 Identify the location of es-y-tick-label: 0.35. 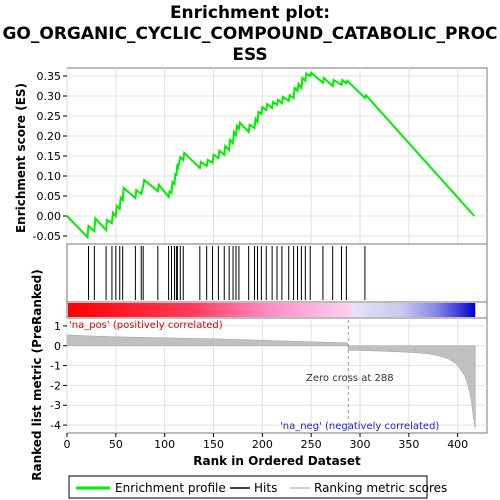
(49, 76).